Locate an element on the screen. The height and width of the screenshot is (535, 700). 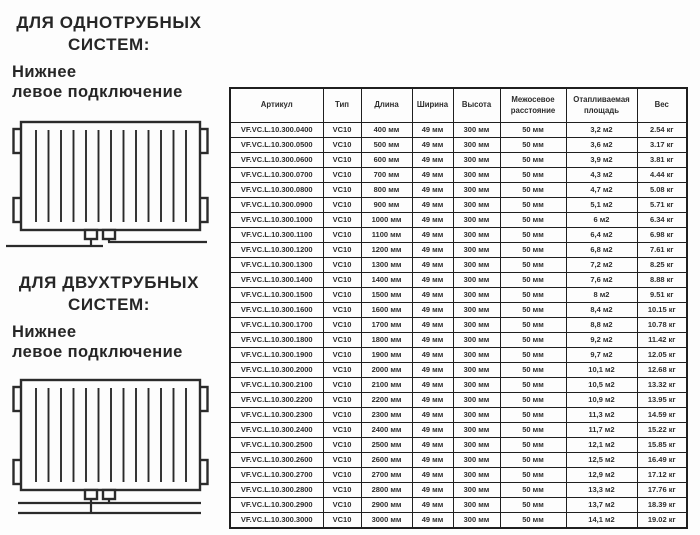
table-cell: 2600 мм is located at coordinates (386, 460).